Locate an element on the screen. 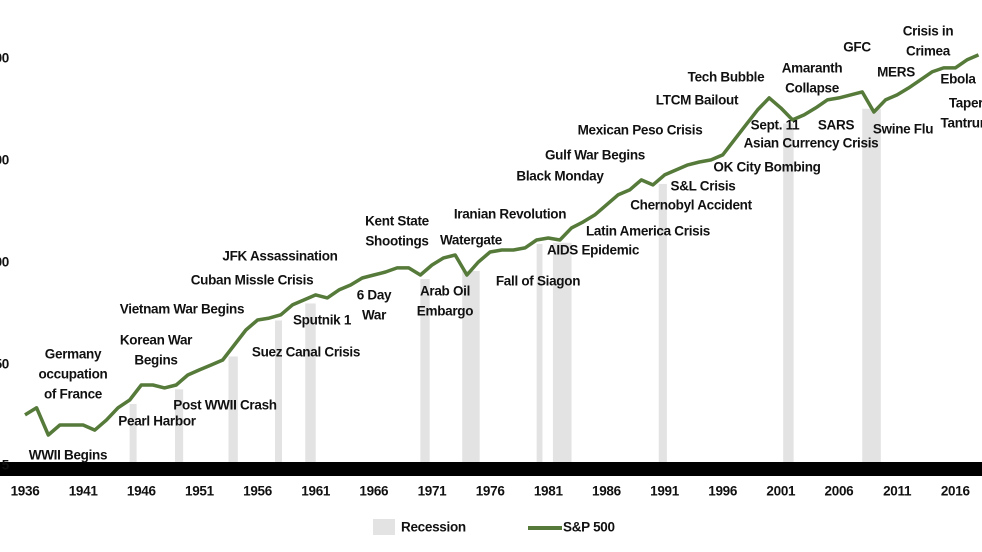  annotation: MERS is located at coordinates (896, 72).